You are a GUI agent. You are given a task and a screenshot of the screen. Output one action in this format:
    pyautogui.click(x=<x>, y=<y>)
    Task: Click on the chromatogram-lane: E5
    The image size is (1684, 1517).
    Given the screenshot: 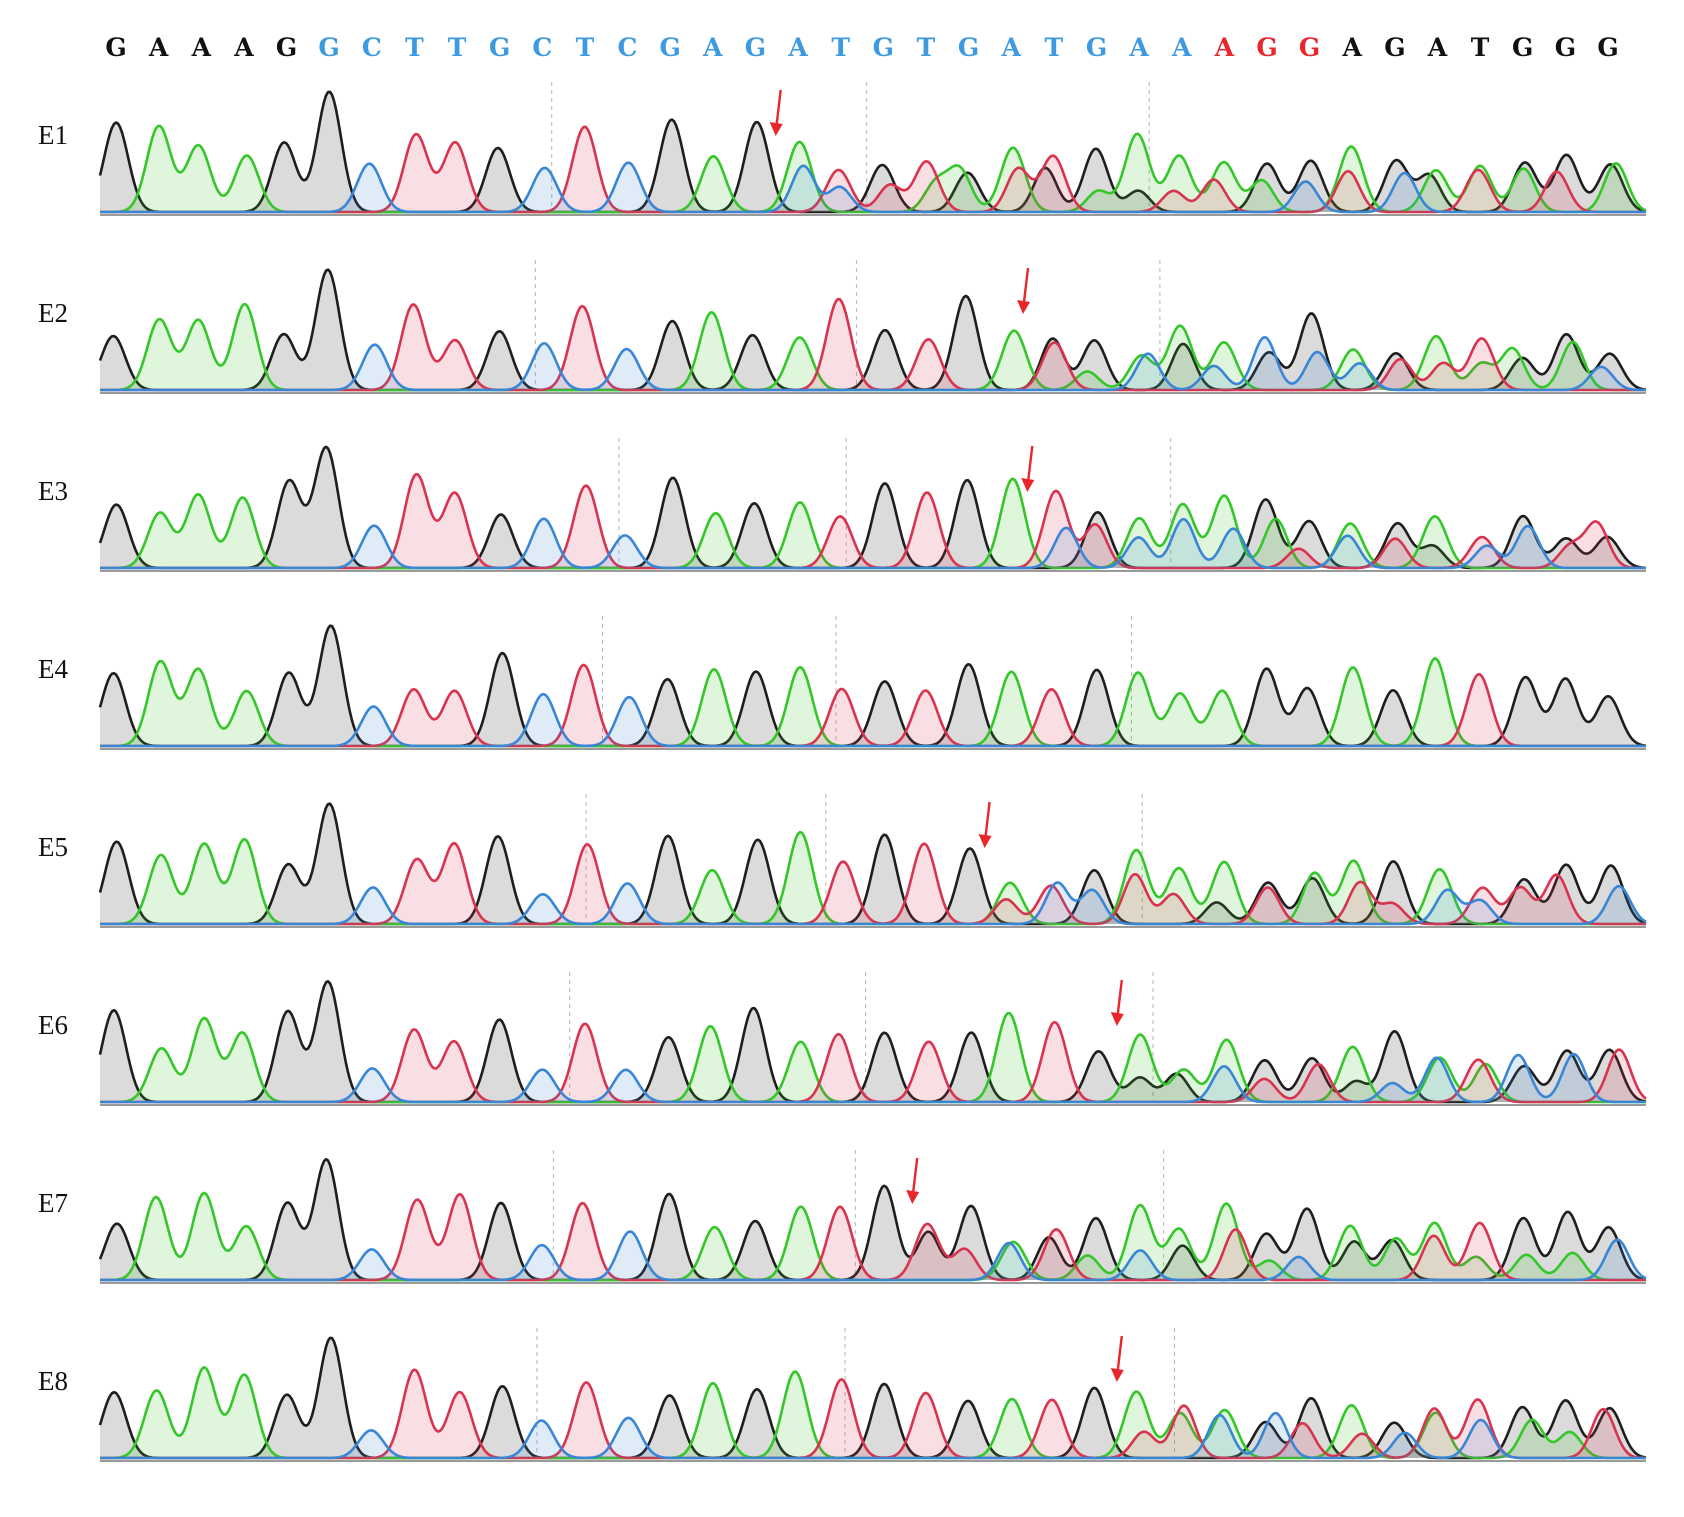 What is the action you would take?
    pyautogui.click(x=842, y=861)
    